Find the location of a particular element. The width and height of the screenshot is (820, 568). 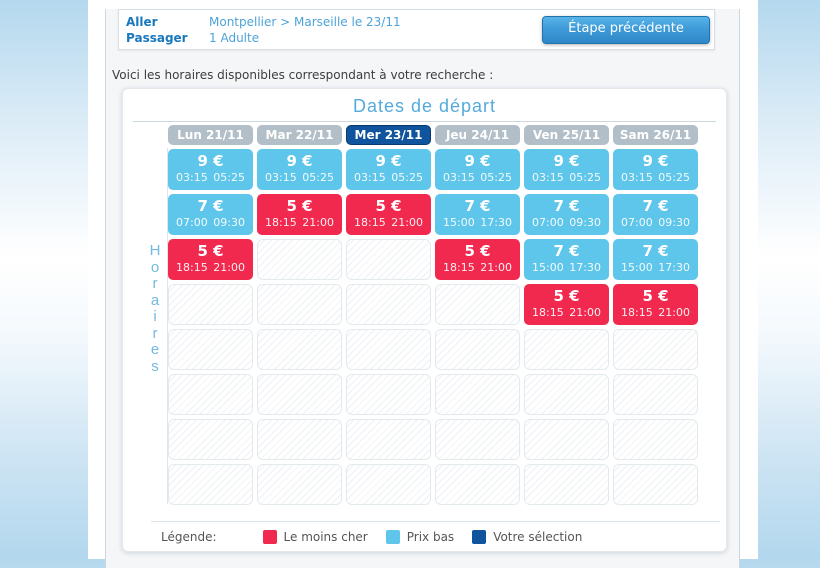

fare-times: 15:00 17:30 is located at coordinates (566, 267).